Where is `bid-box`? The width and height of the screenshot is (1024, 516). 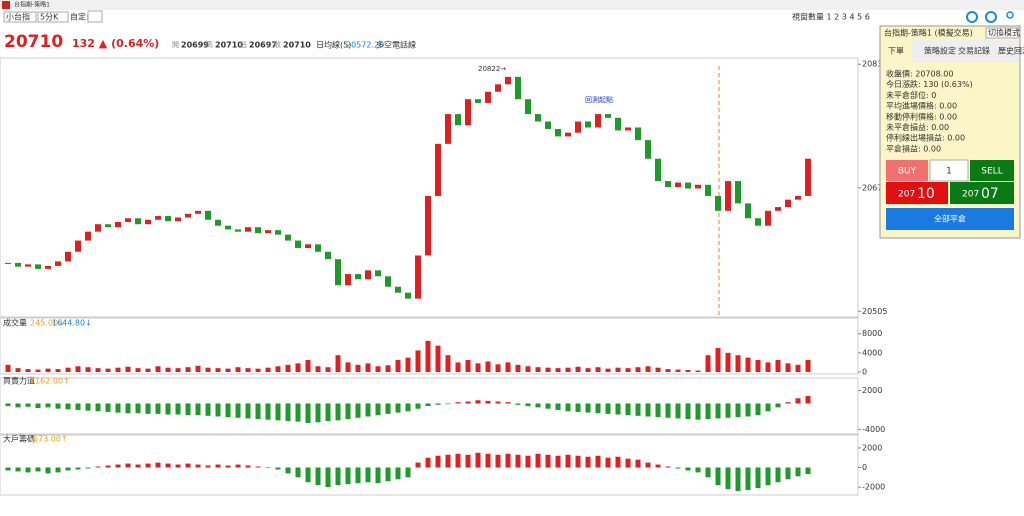 bid-box is located at coordinates (917, 193).